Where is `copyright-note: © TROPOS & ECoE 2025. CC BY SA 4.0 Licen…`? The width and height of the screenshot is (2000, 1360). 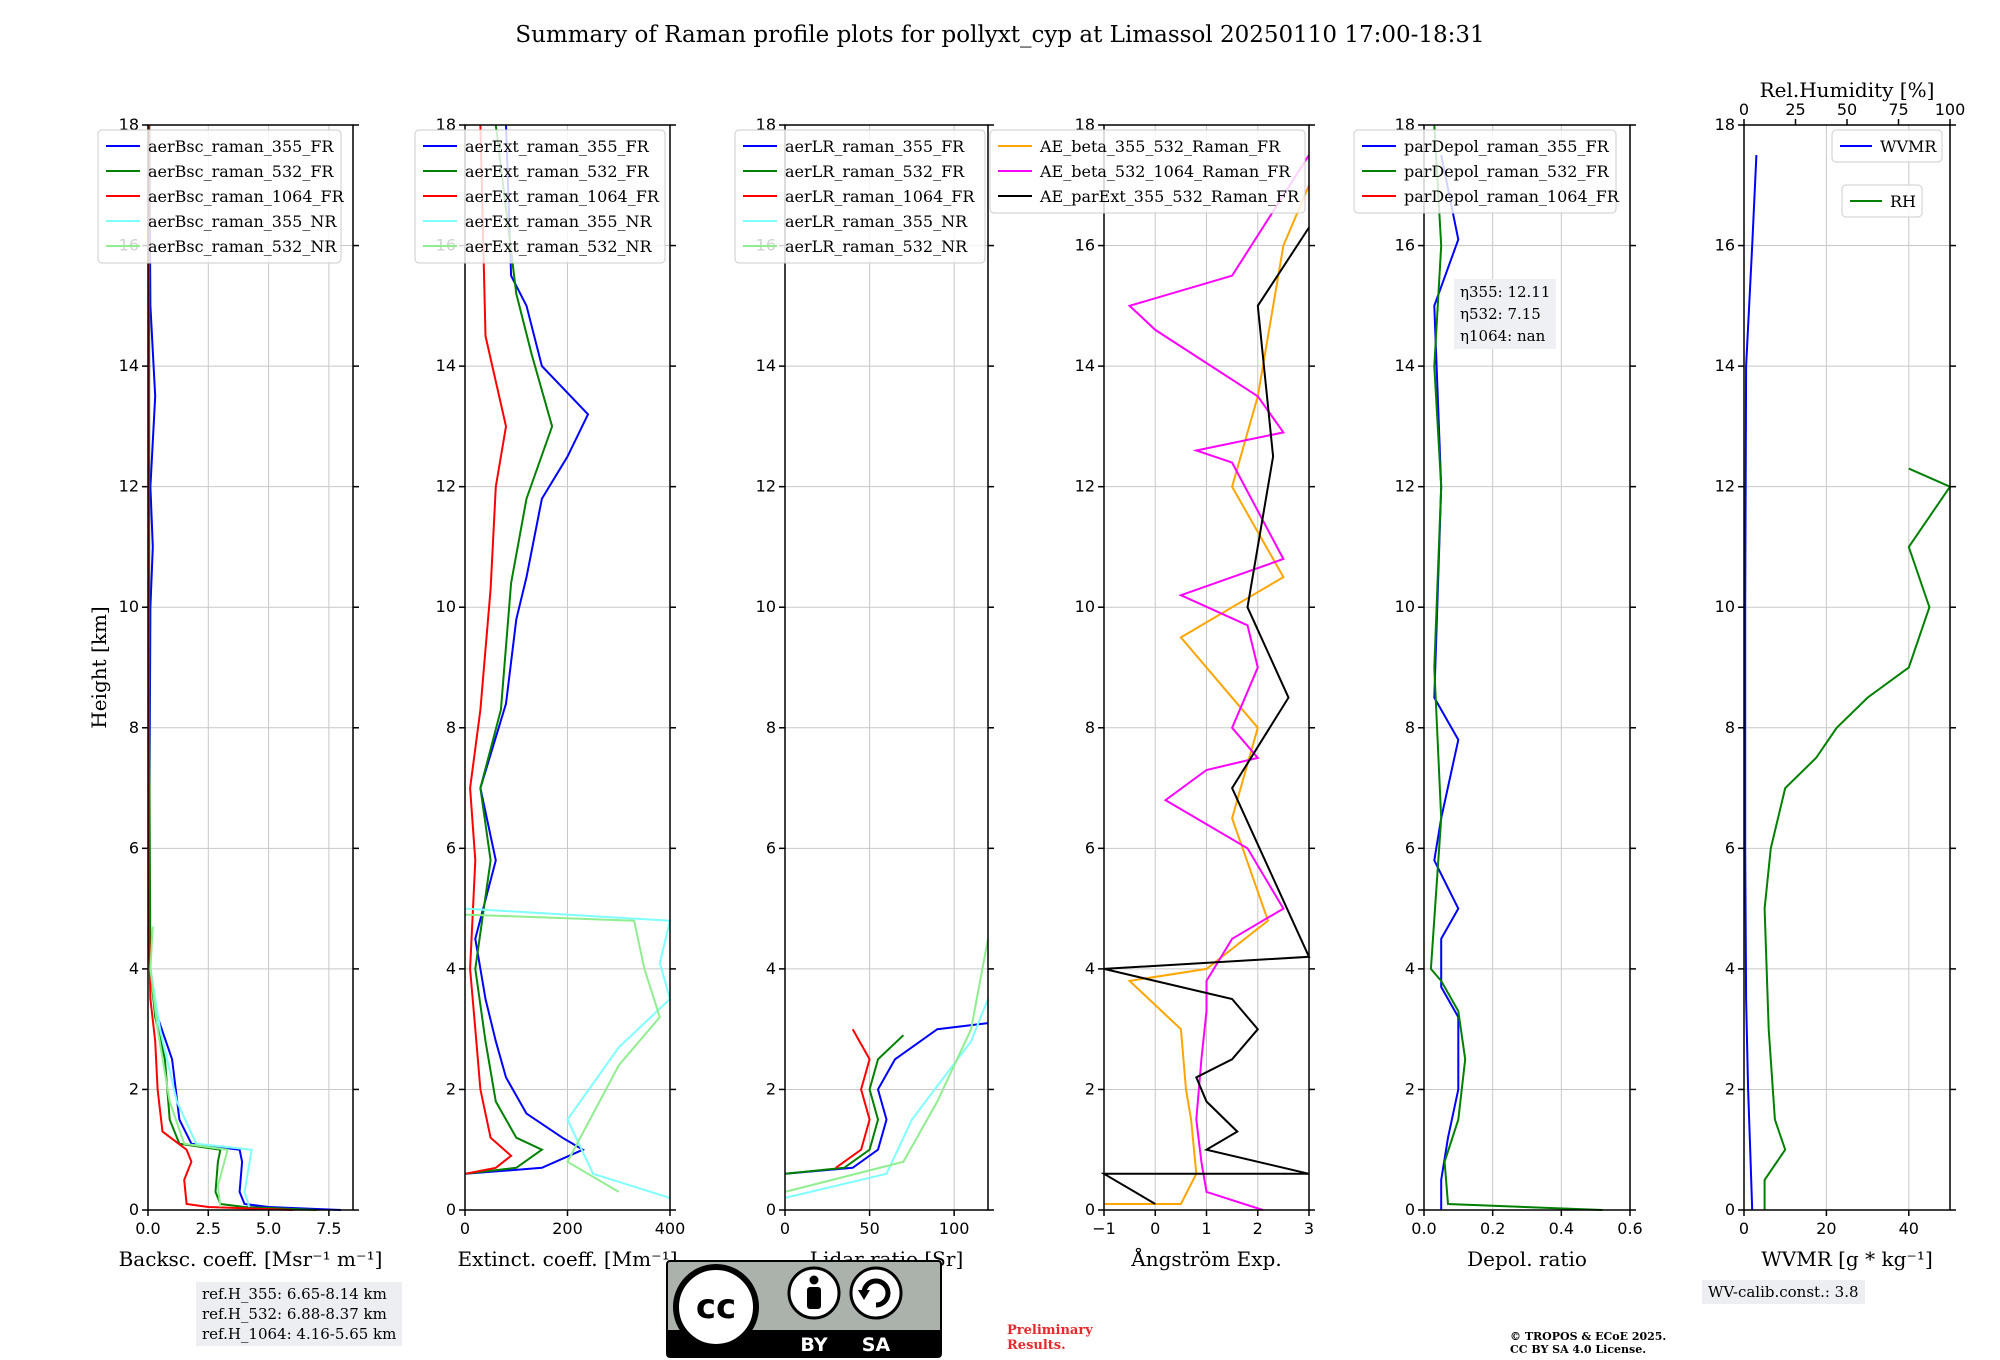
copyright-note: © TROPOS & ECoE 2025. CC BY SA 4.0 Licen… is located at coordinates (1588, 1343).